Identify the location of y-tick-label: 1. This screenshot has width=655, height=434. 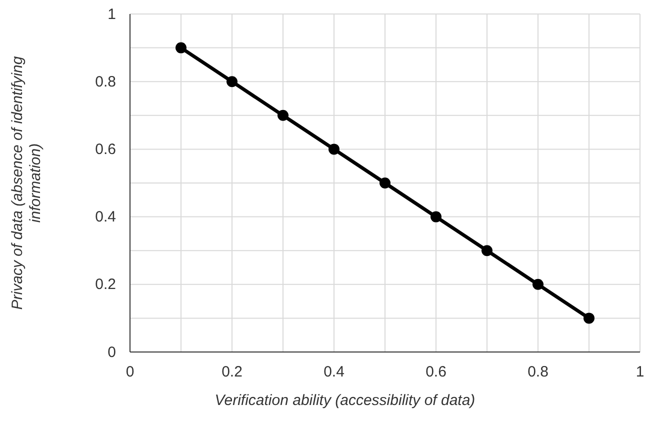
(112, 14).